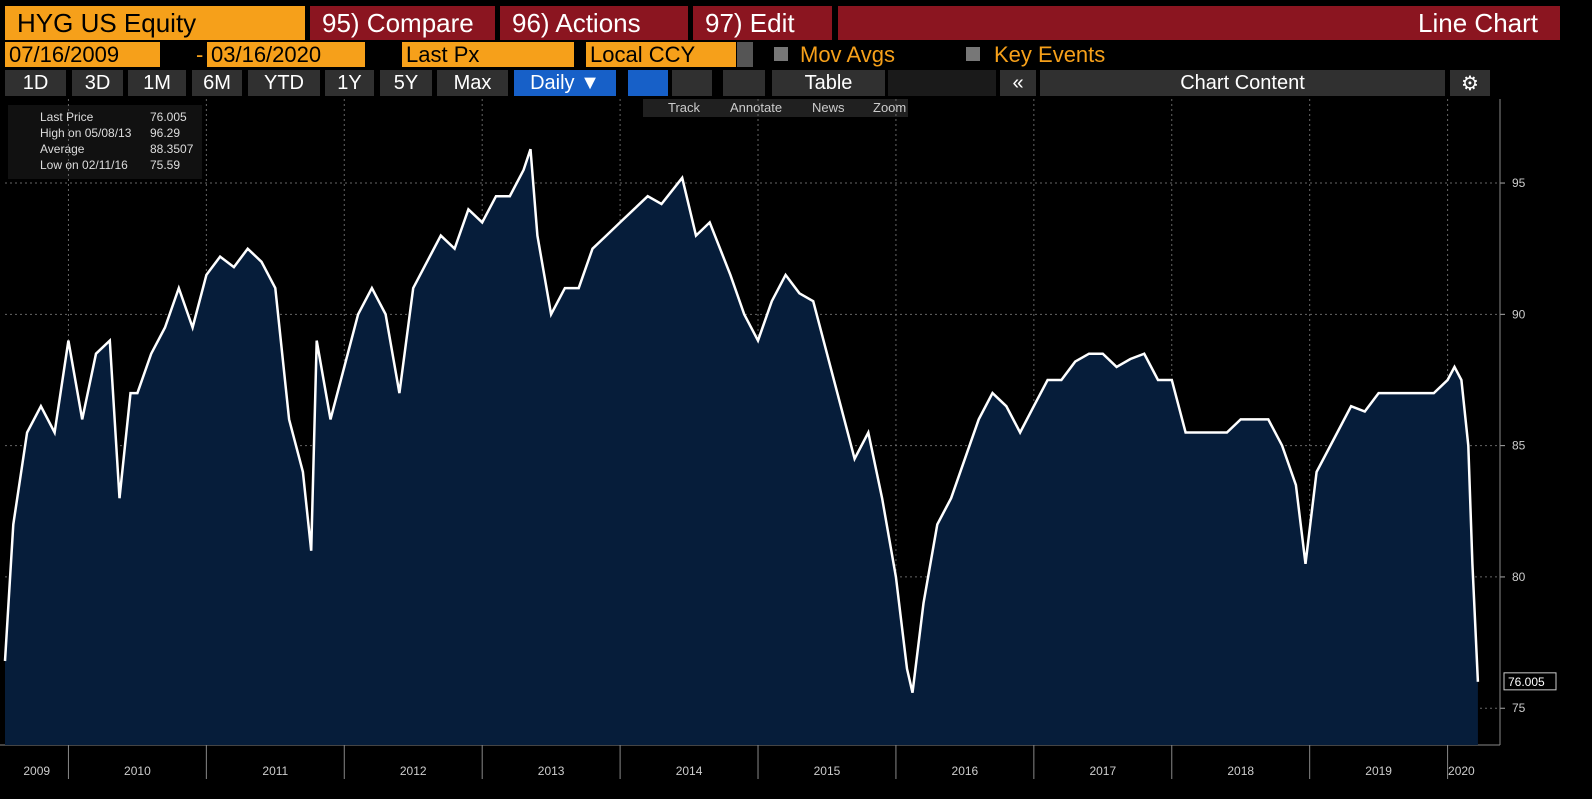 The height and width of the screenshot is (799, 1592). Describe the element at coordinates (84, 165) in the screenshot. I see `legend-label: Low on 02/11/16` at that location.